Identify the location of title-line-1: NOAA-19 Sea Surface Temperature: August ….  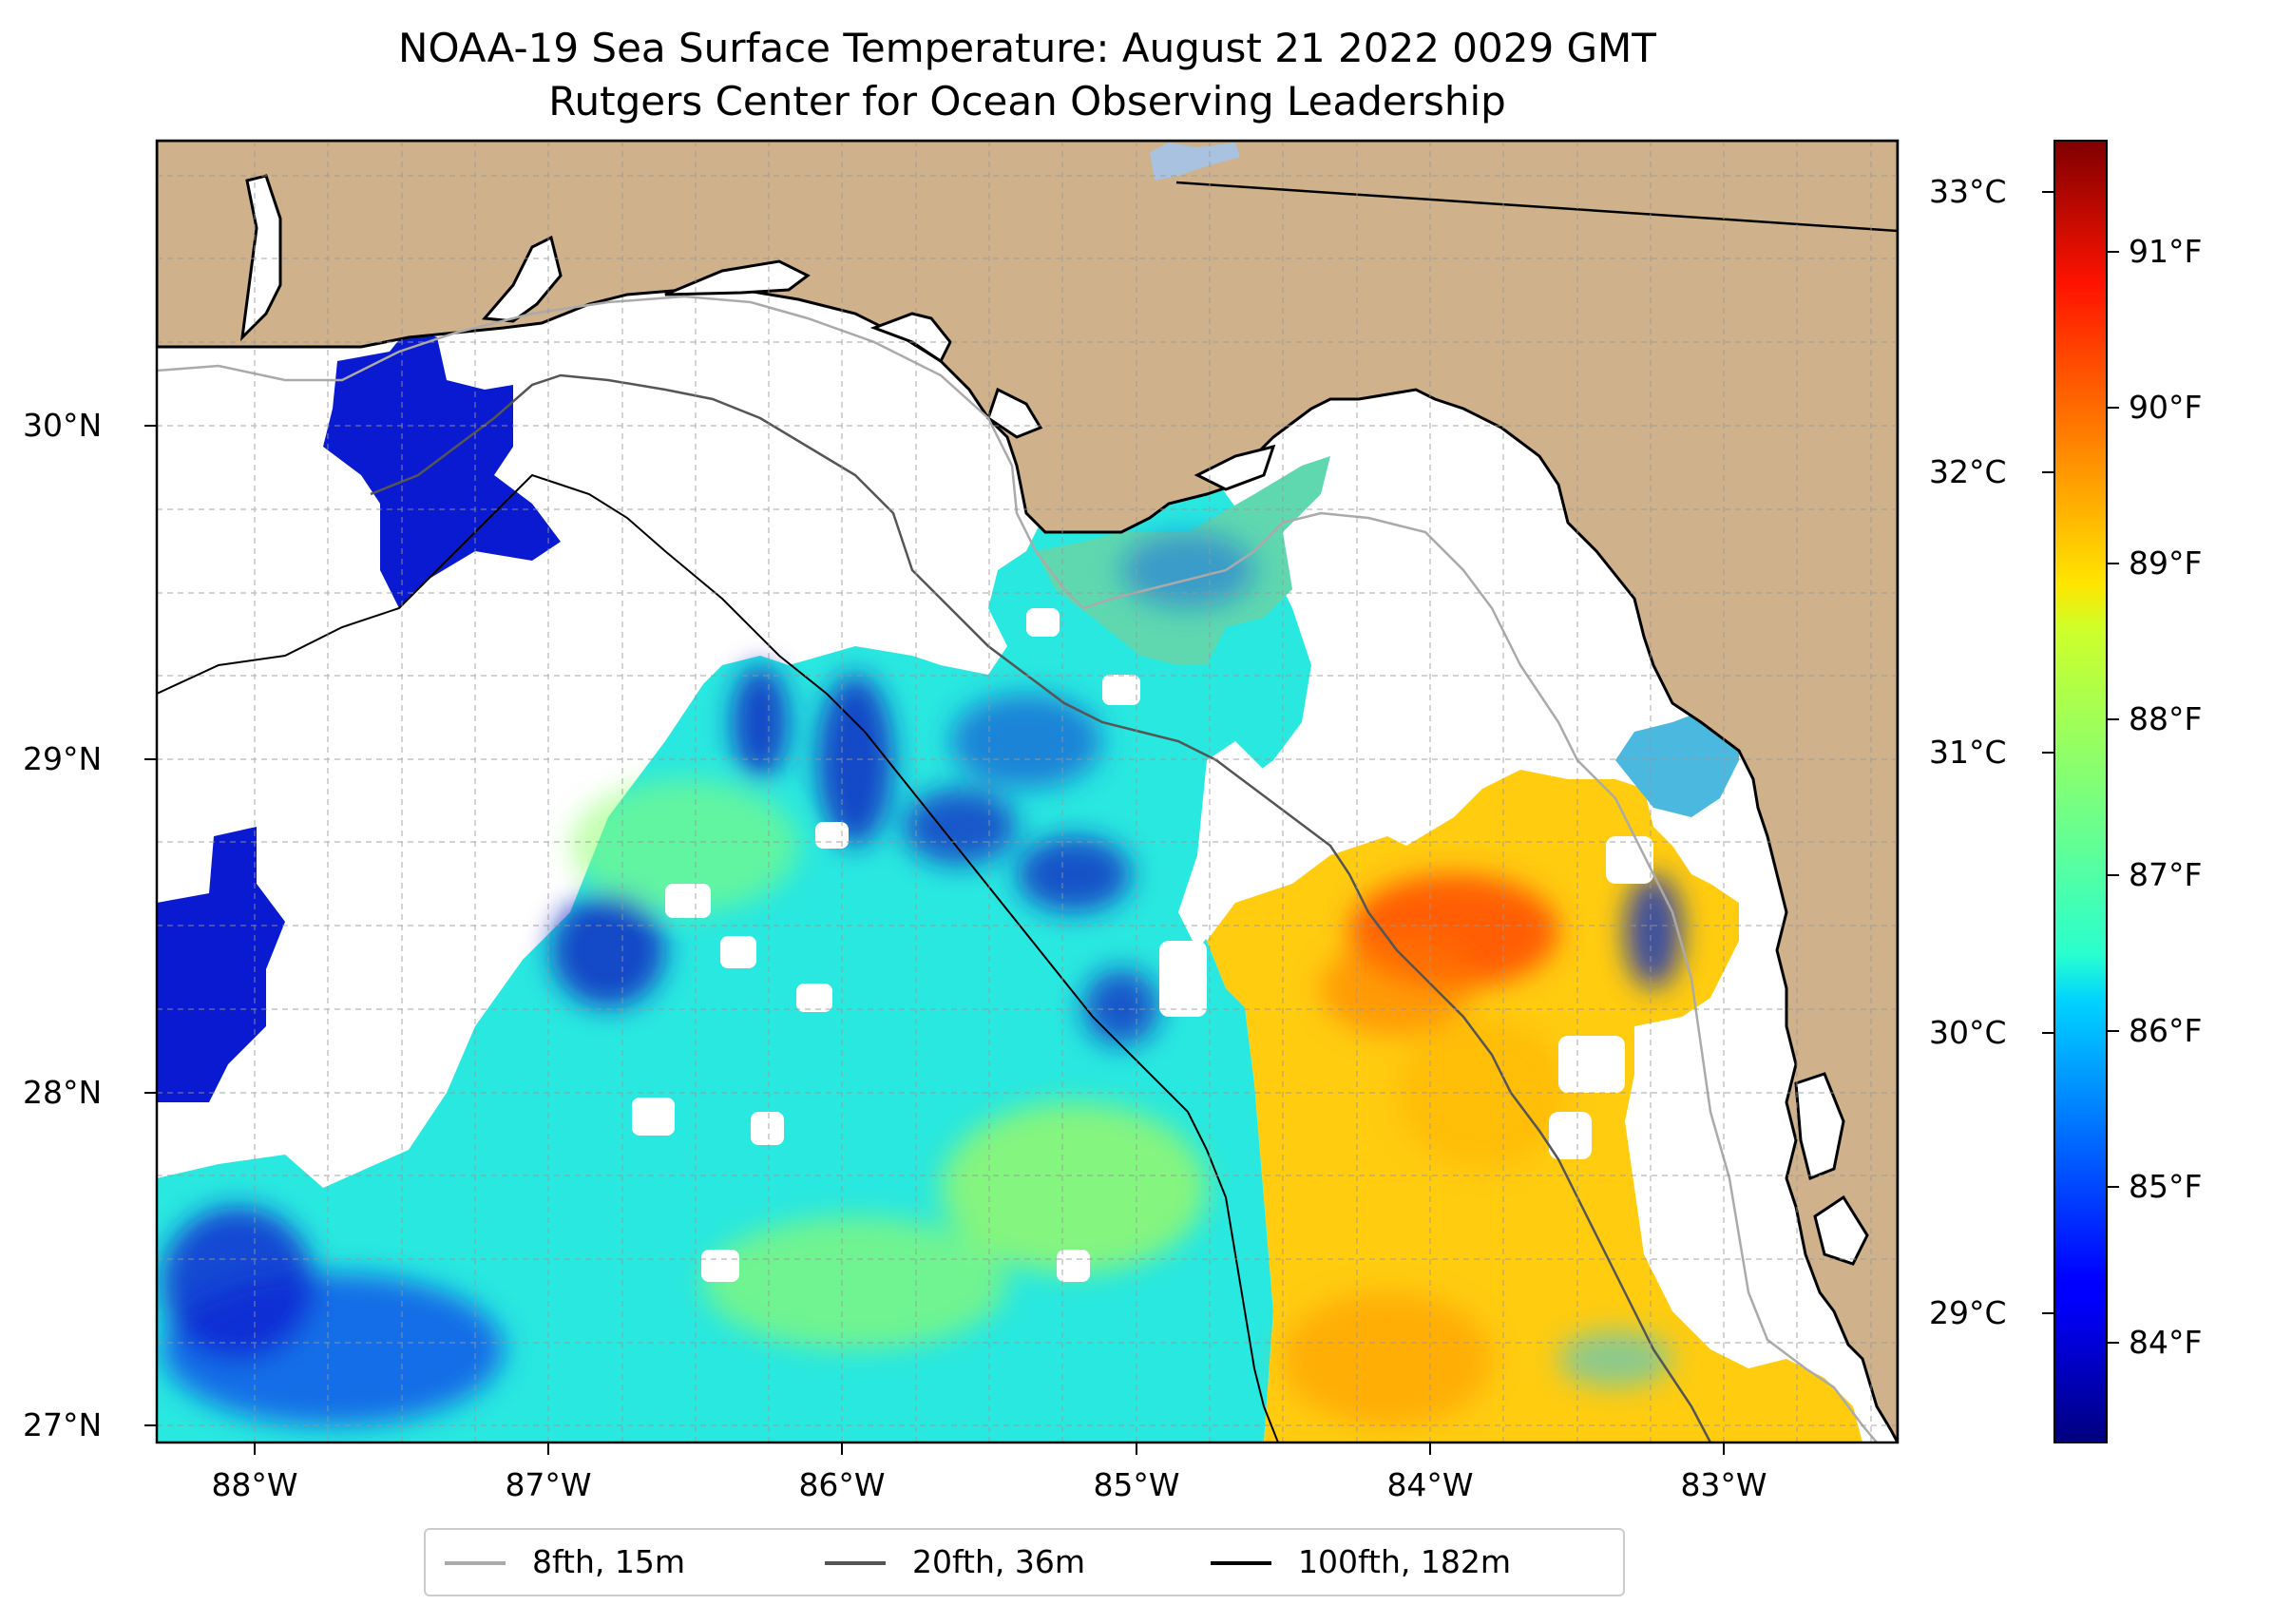
(1027, 48).